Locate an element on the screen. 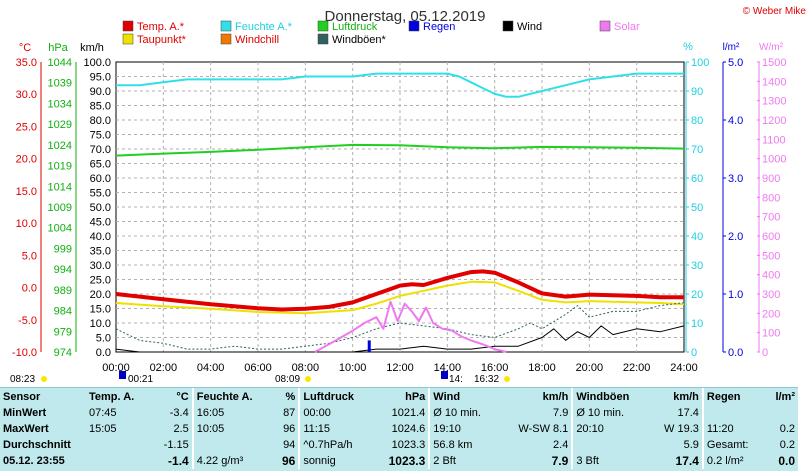 This screenshot has width=810, height=471. stats-cell: -3.4 is located at coordinates (179, 413).